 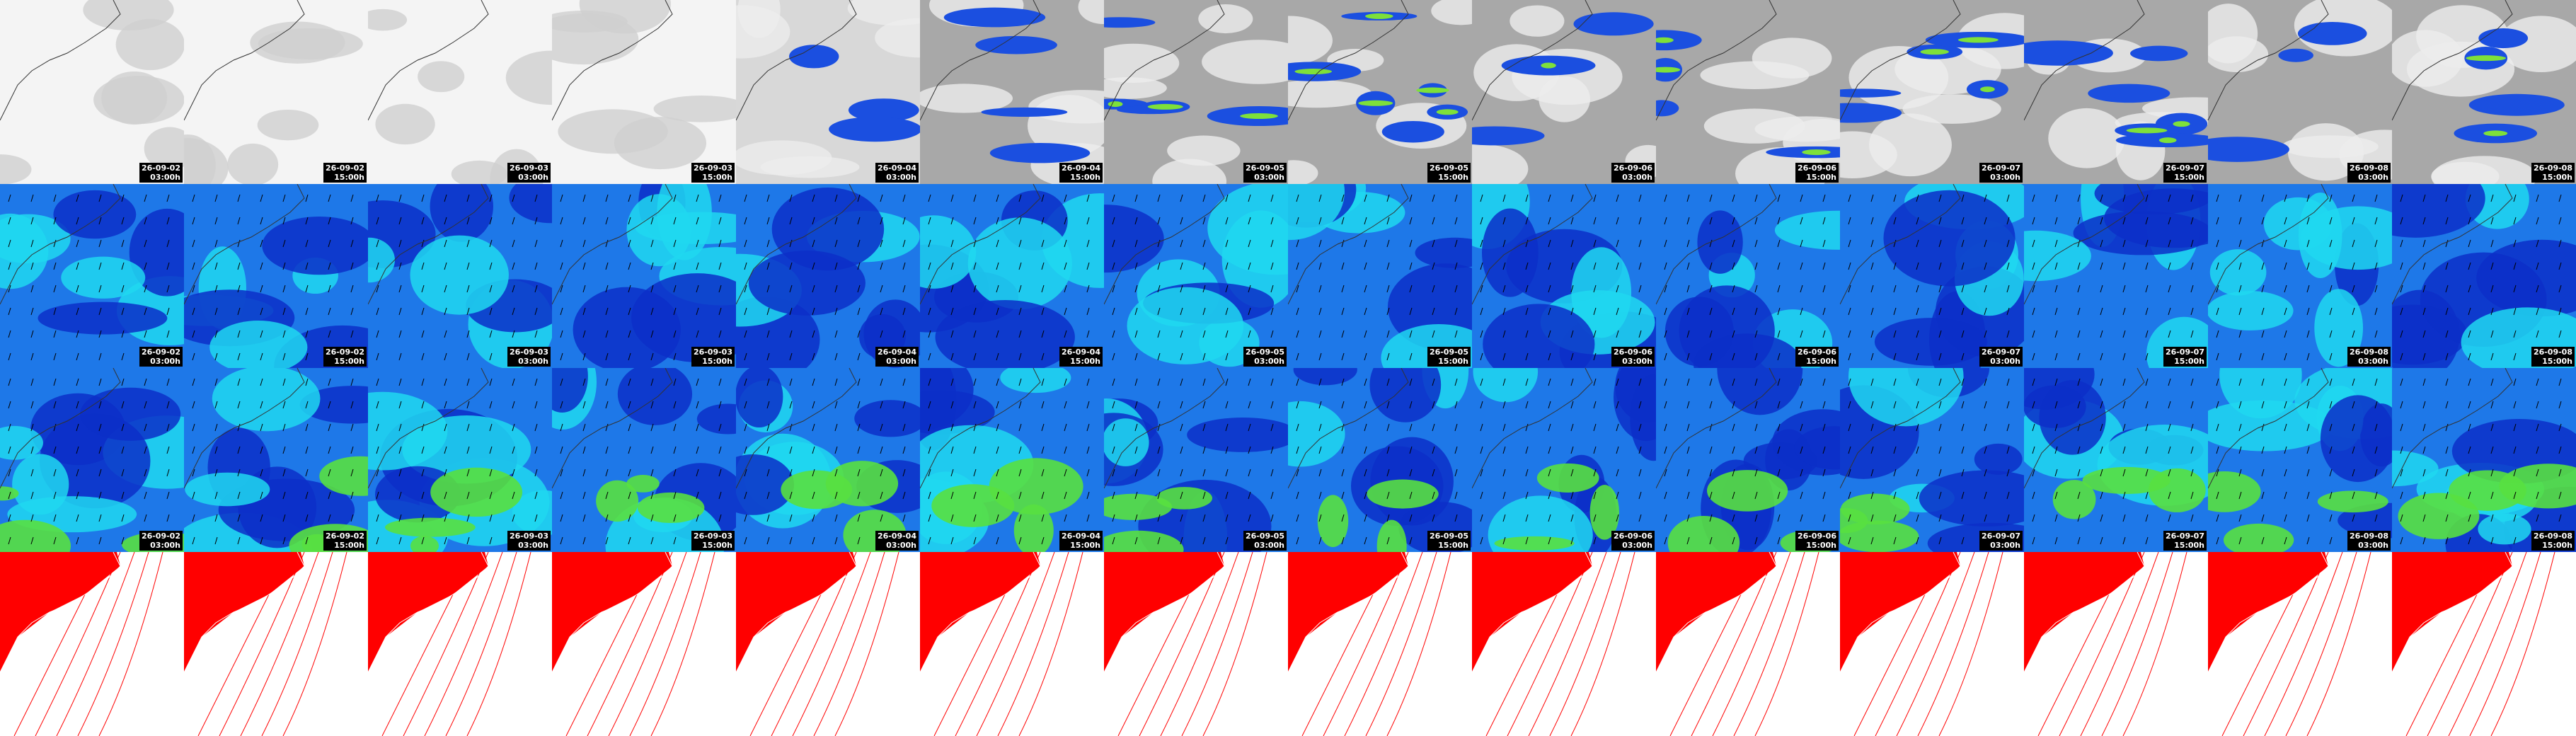 I want to click on rain-heavy, so click(x=1259, y=116).